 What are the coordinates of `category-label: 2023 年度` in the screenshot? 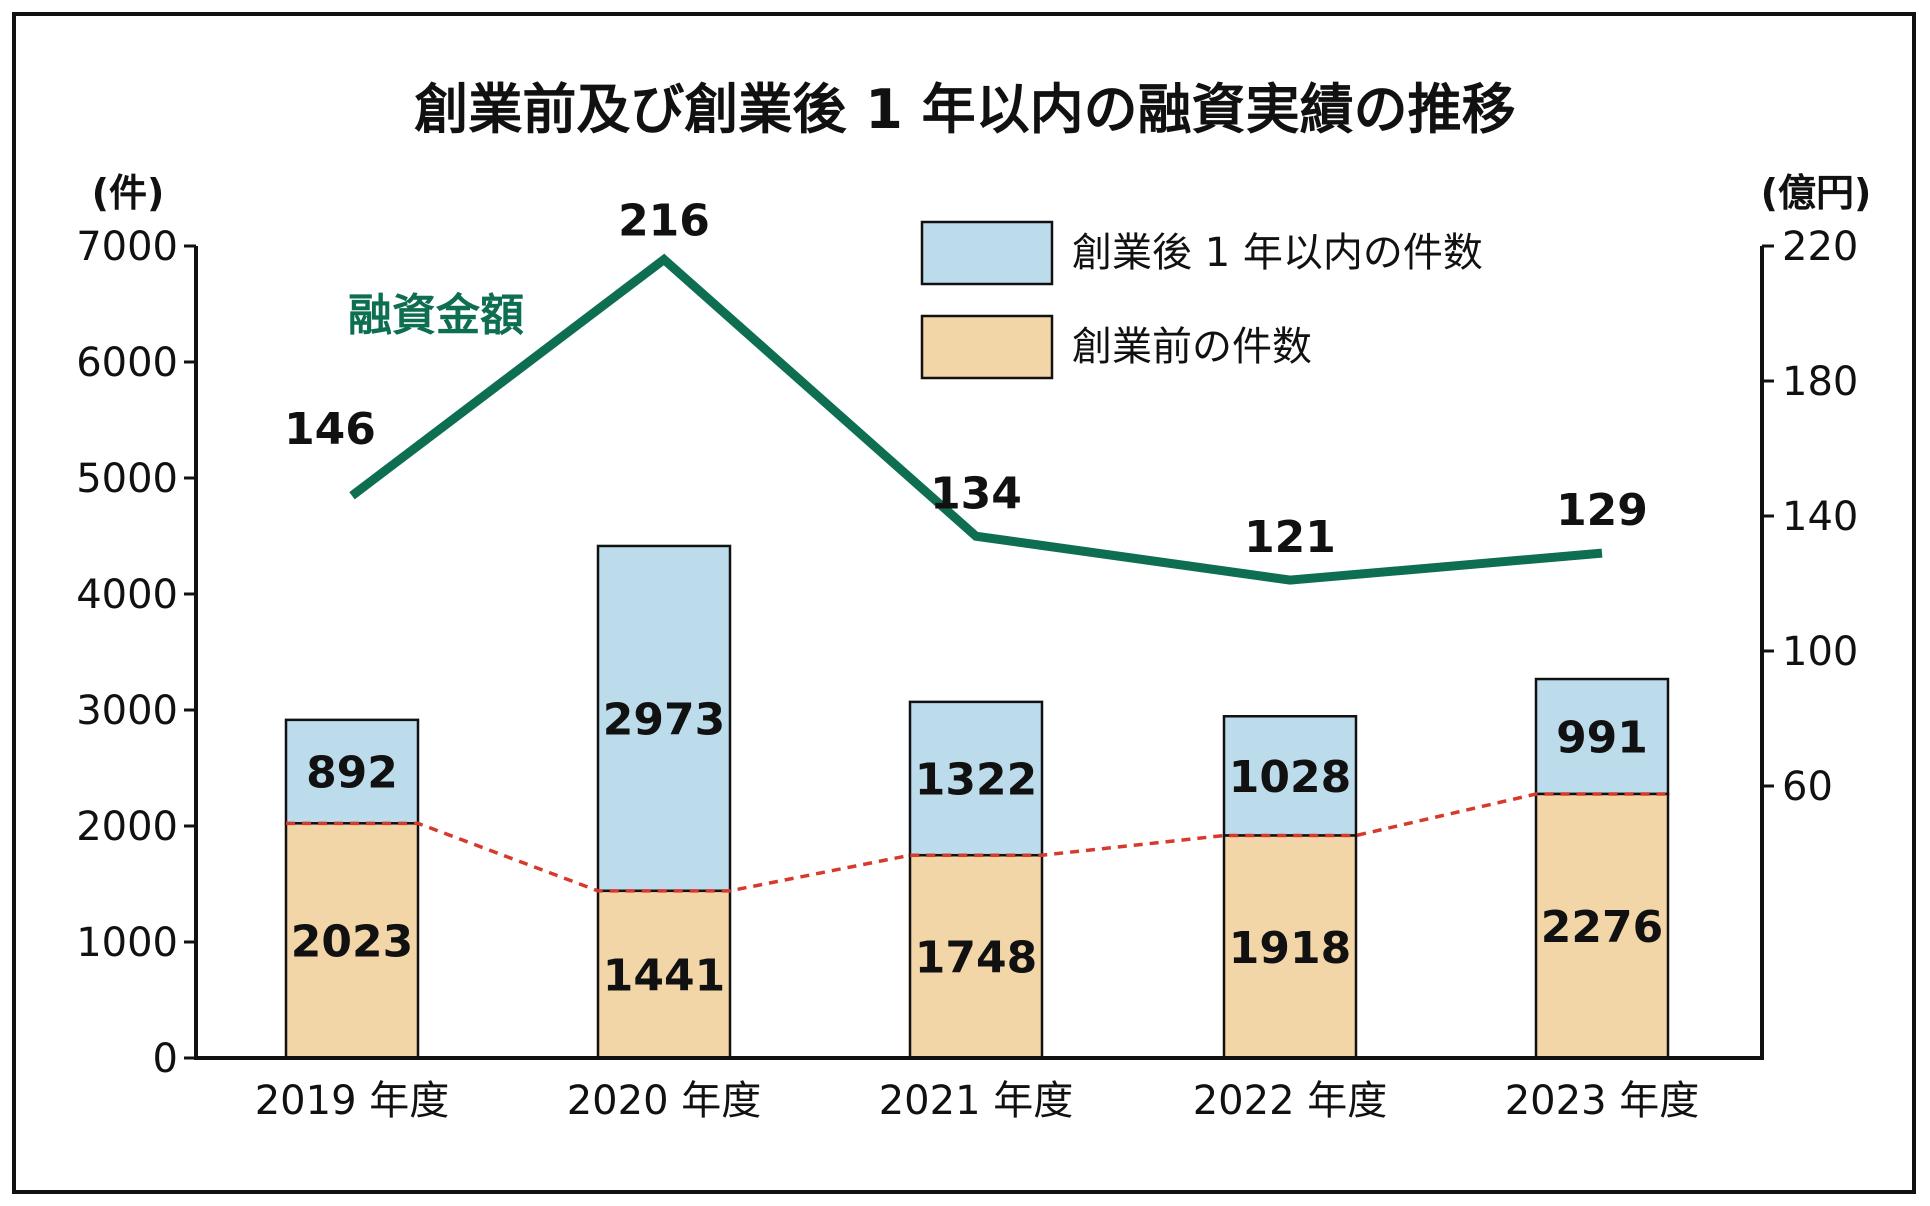 It's located at (1602, 1101).